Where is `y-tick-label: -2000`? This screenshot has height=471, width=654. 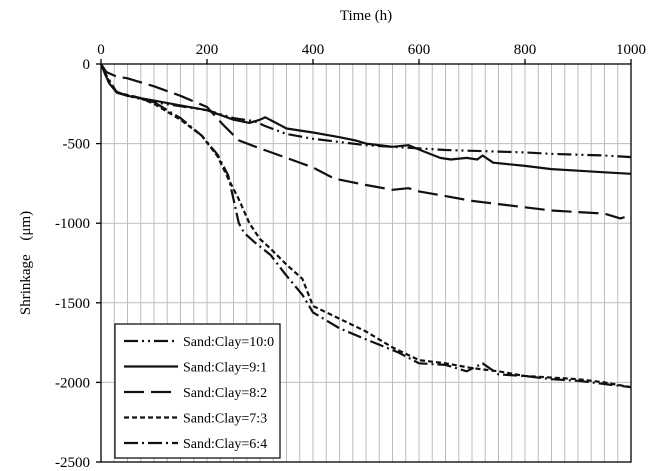
y-tick-label: -2000 is located at coordinates (72, 383).